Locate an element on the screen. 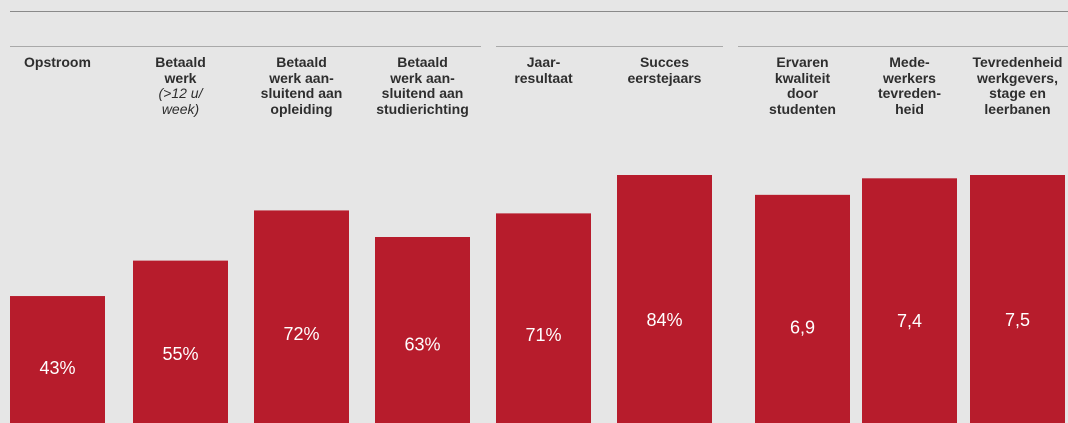  data-label: 71% is located at coordinates (543, 335).